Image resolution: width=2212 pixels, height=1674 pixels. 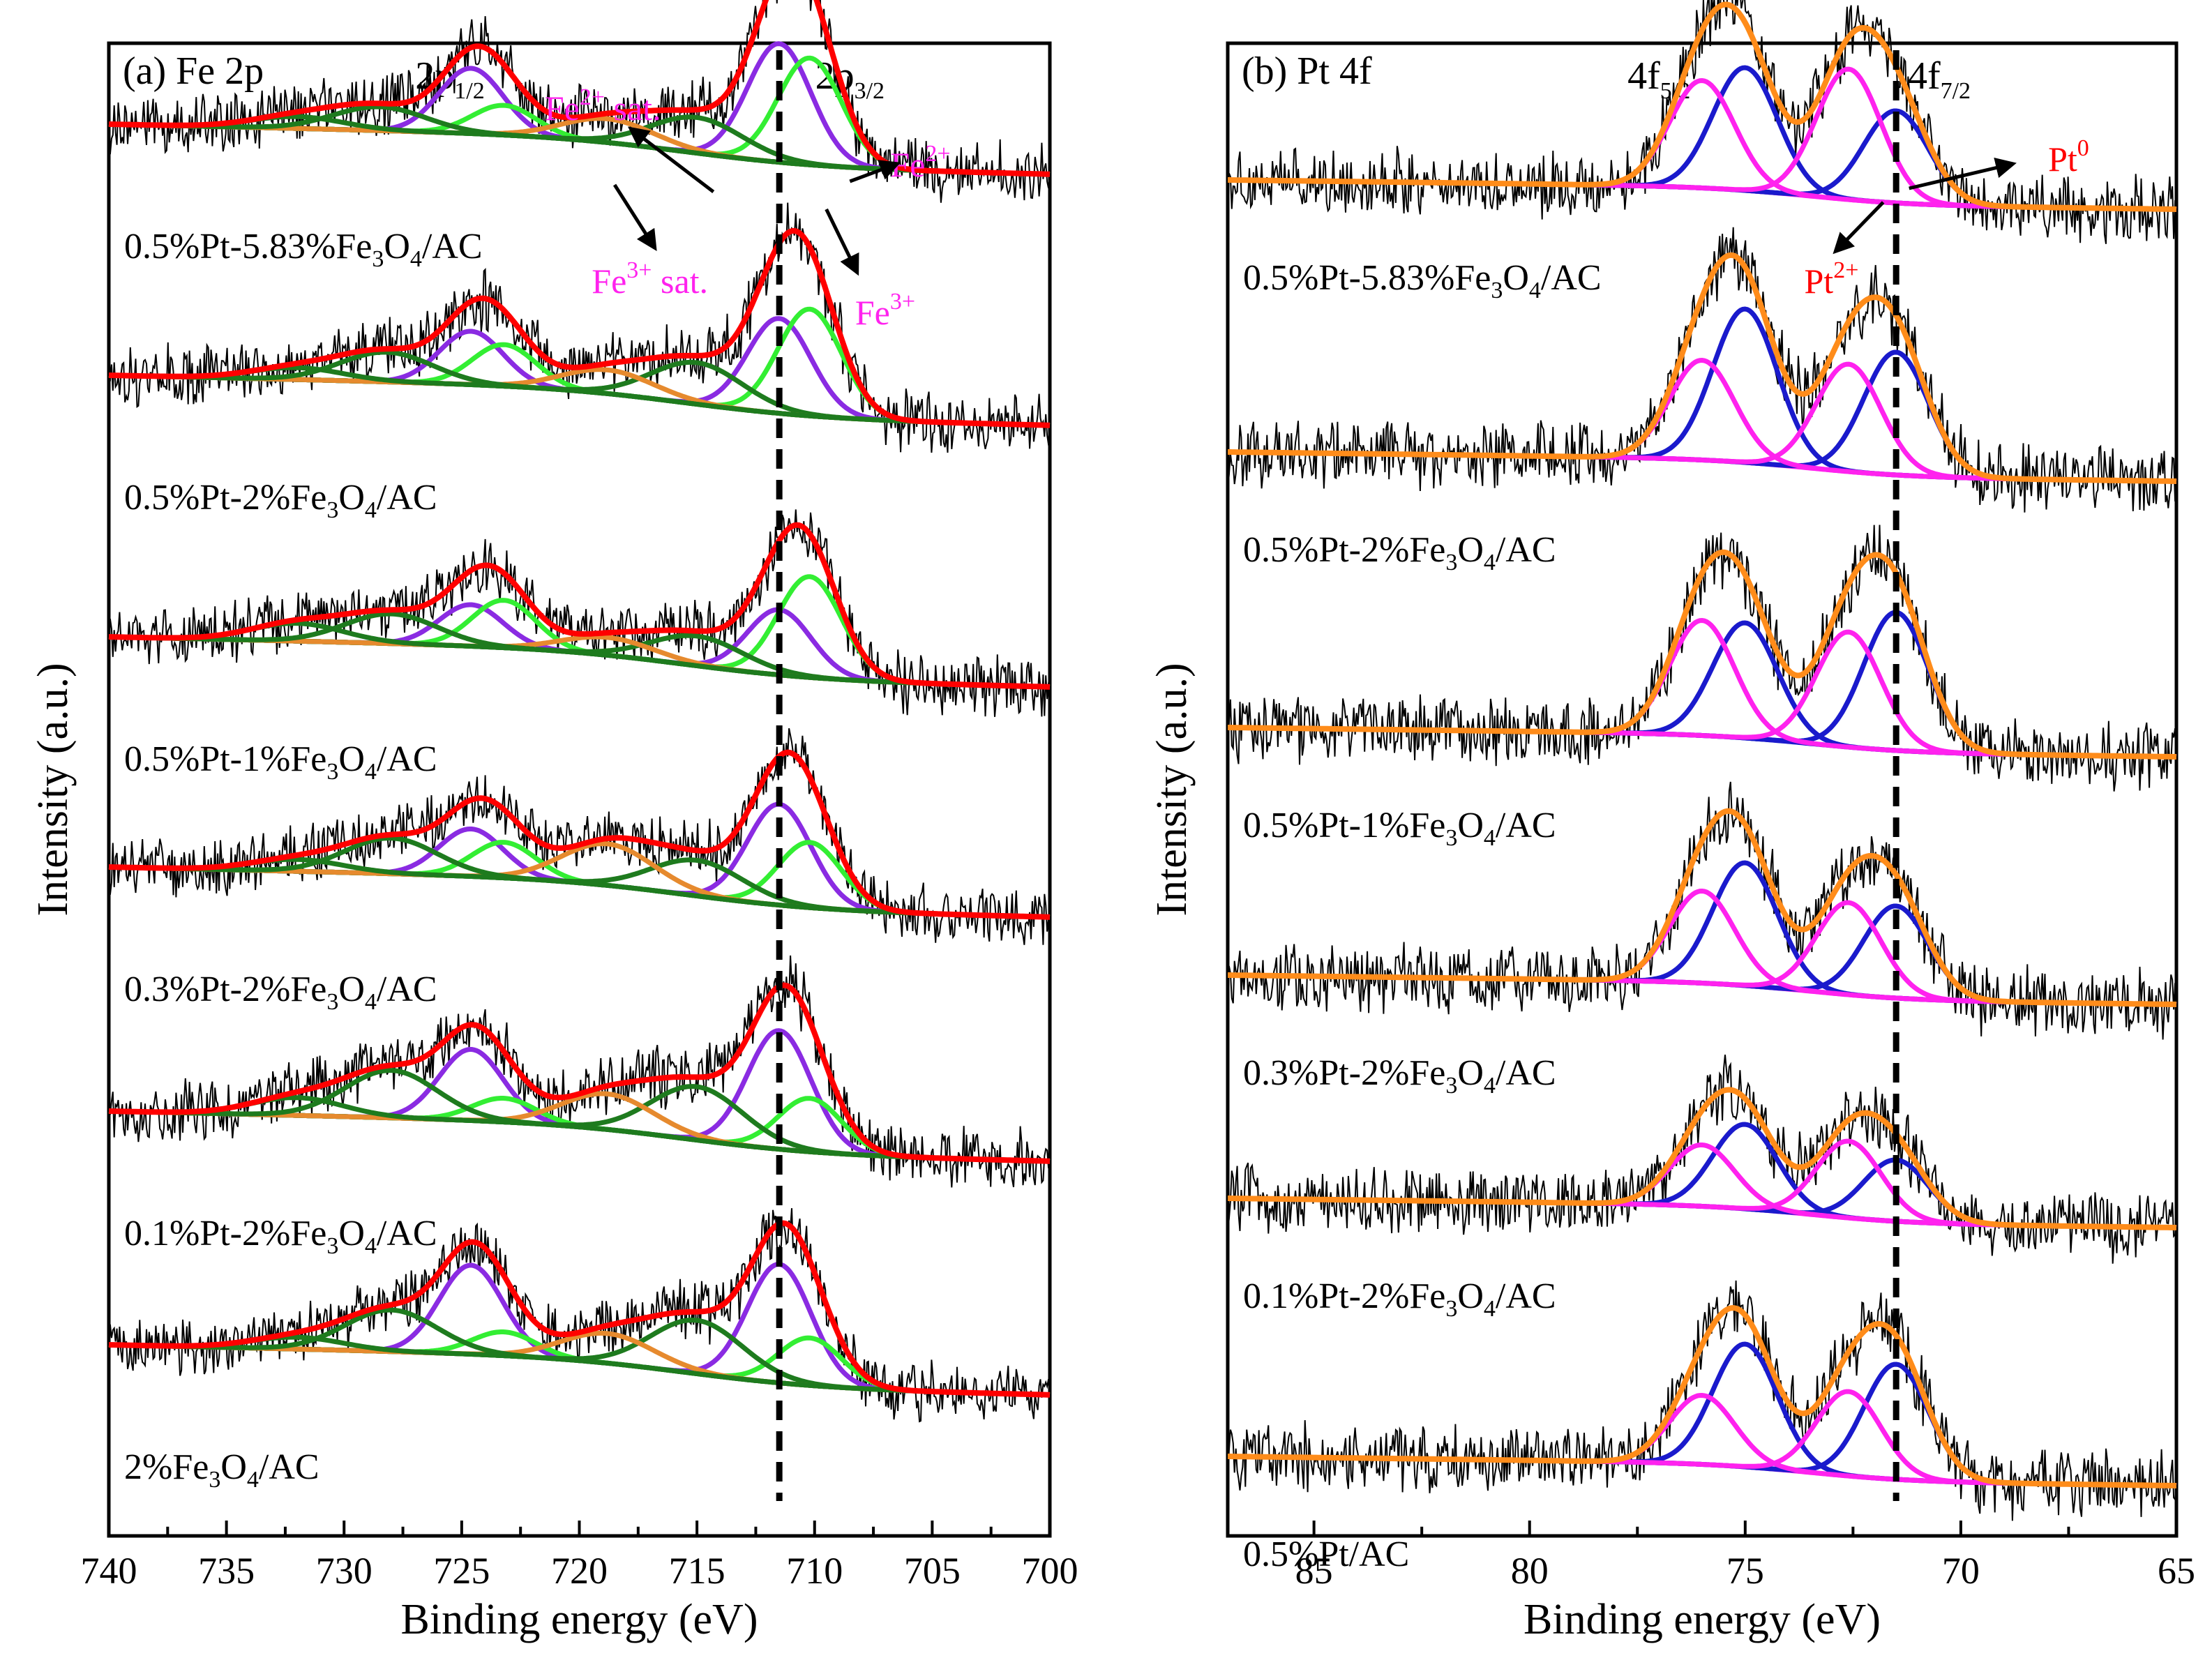 What do you see at coordinates (1659, 79) in the screenshot?
I see `peak-label: 4f5/2` at bounding box center [1659, 79].